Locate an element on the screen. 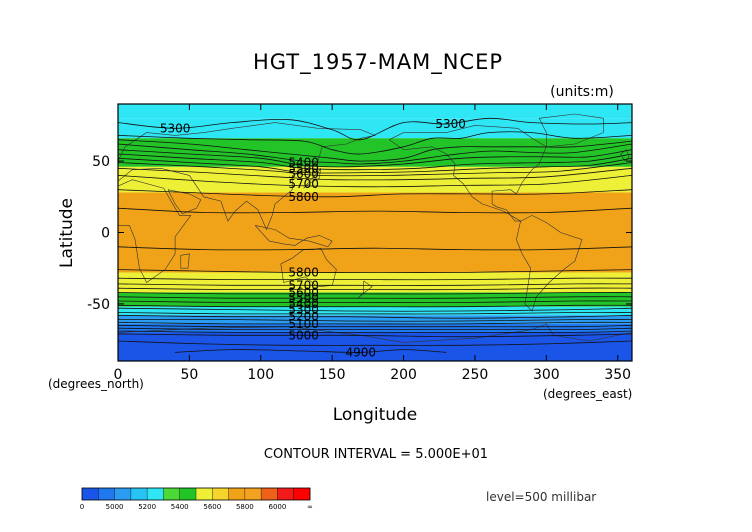 The image size is (752, 532). contour-label-0: 5300 is located at coordinates (175, 128).